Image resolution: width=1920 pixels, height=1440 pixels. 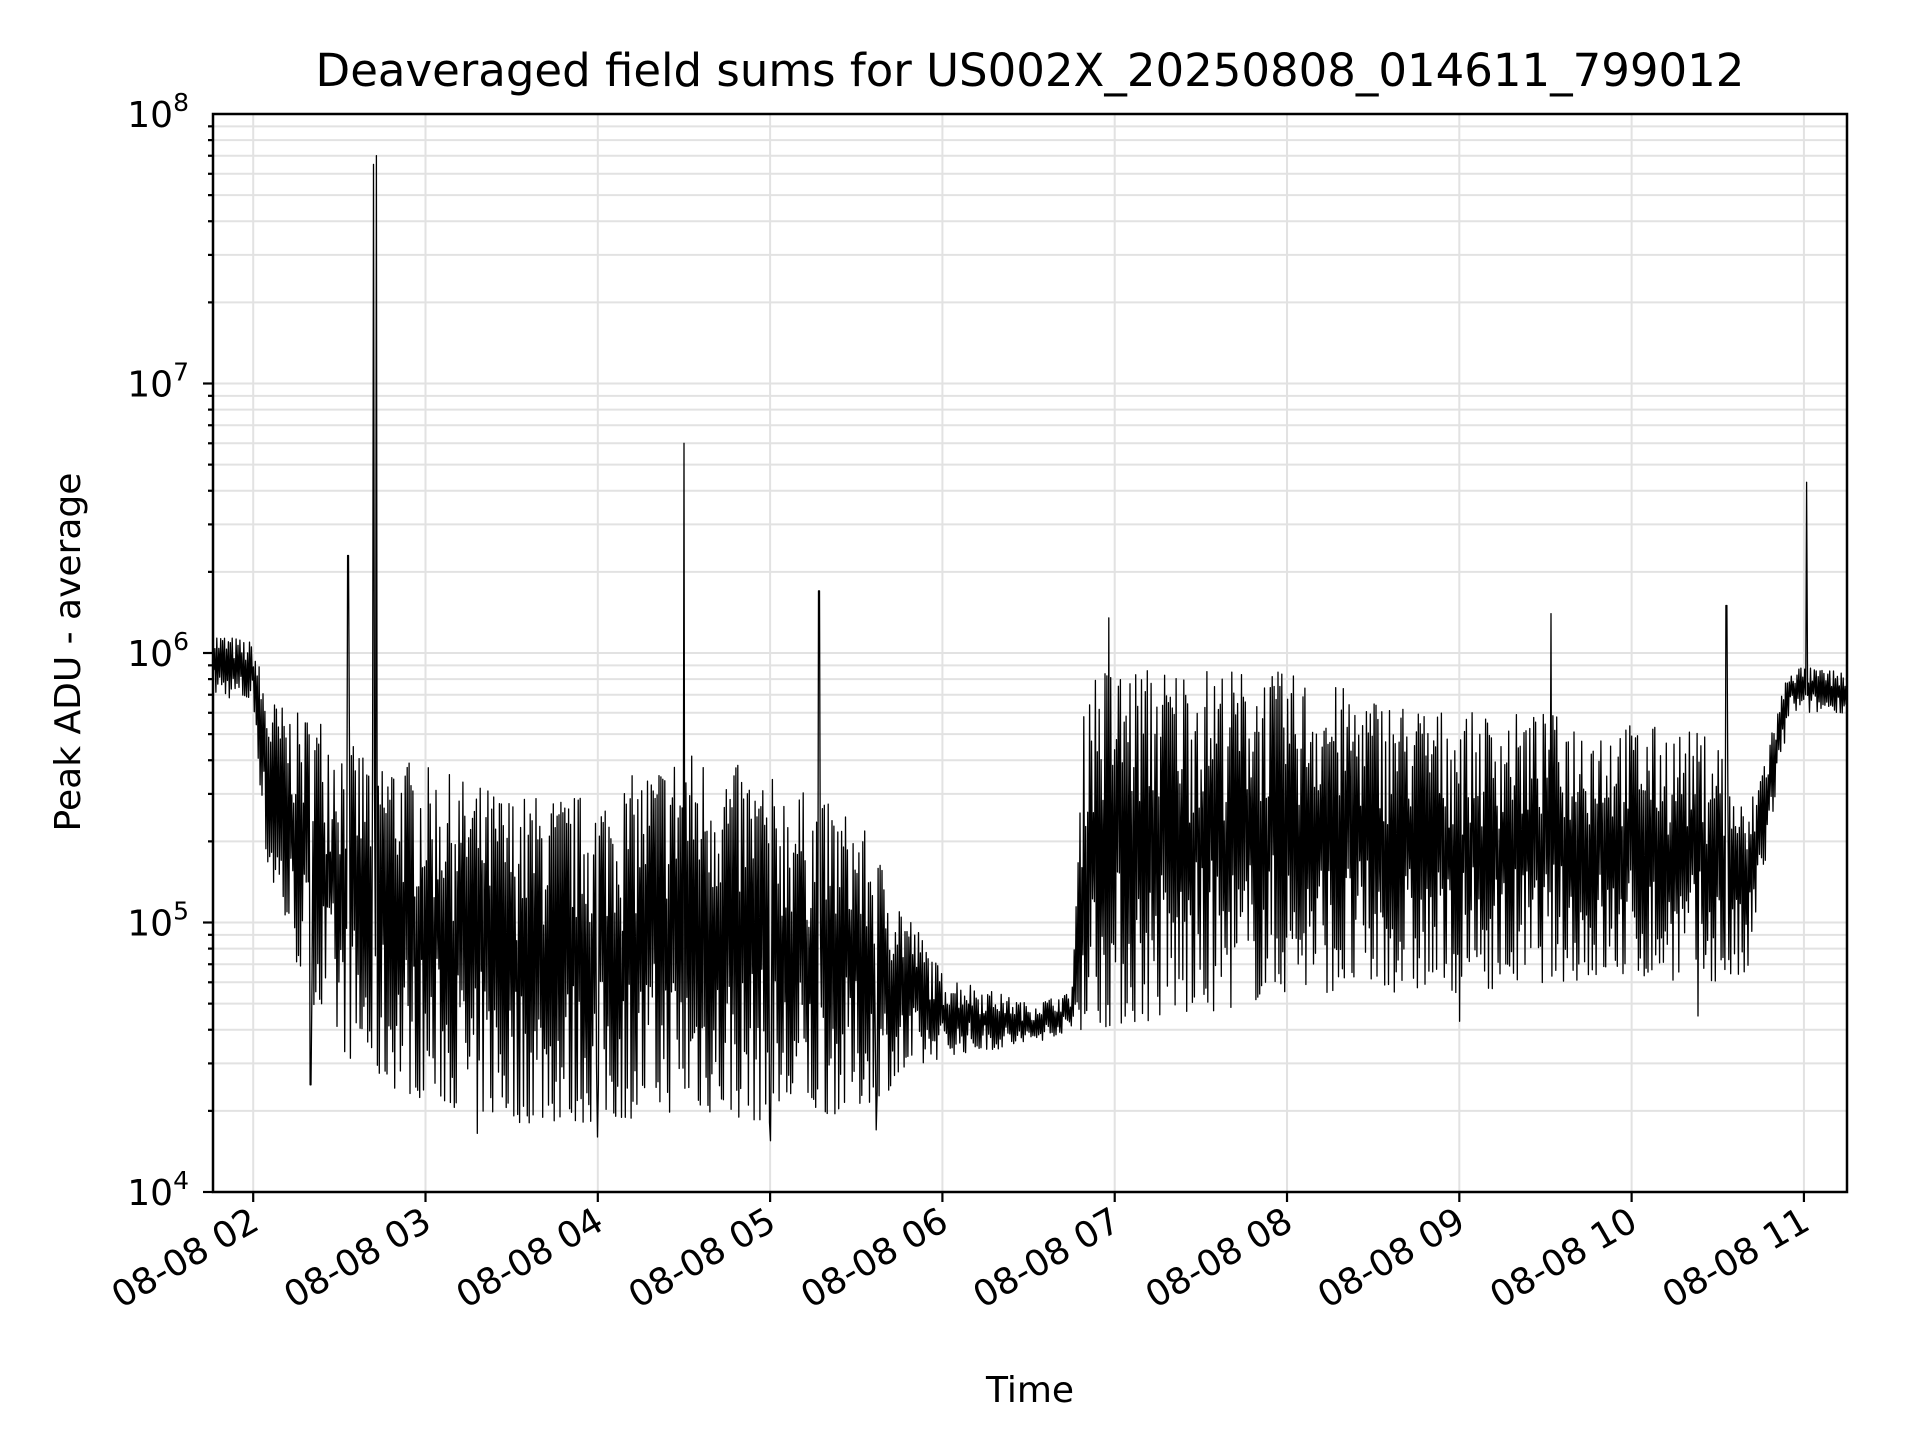 What do you see at coordinates (181, 1180) in the screenshot?
I see `y-tick-label-exponent: 4` at bounding box center [181, 1180].